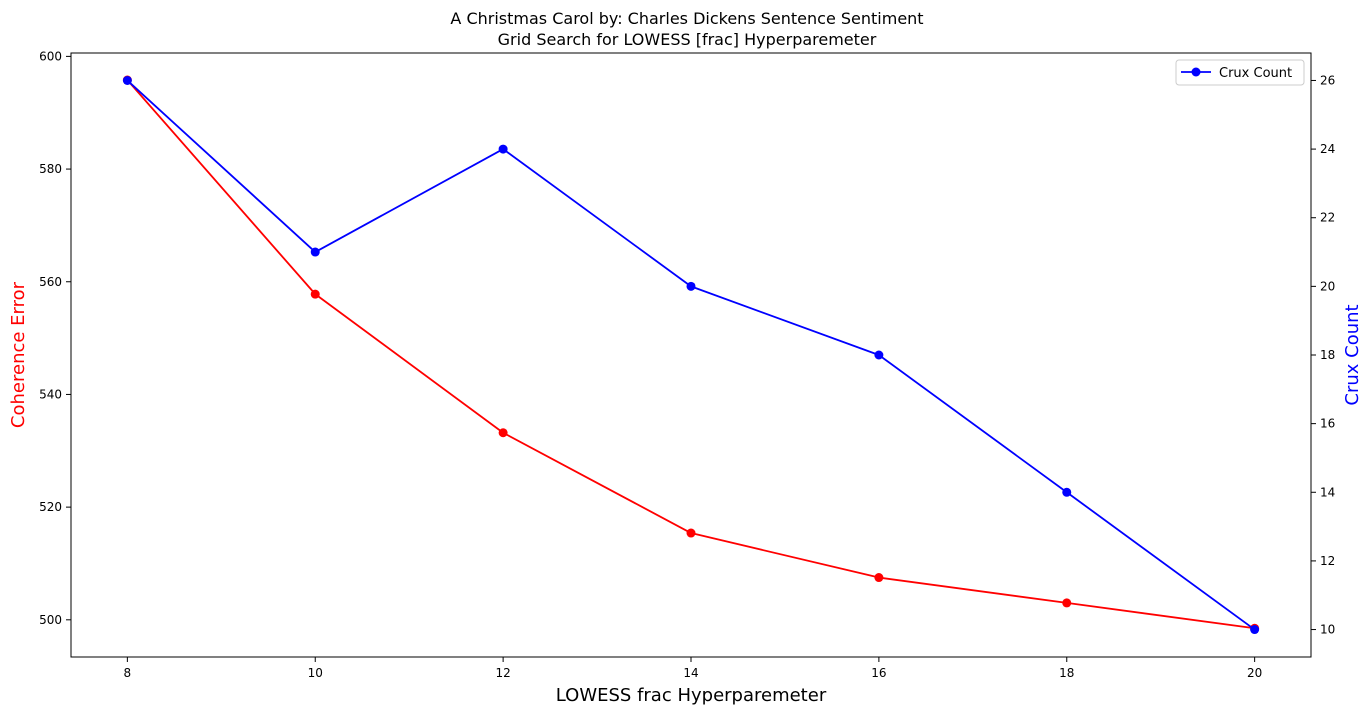 The image size is (1372, 715). What do you see at coordinates (1327, 424) in the screenshot?
I see `y-right-tick-label: 16` at bounding box center [1327, 424].